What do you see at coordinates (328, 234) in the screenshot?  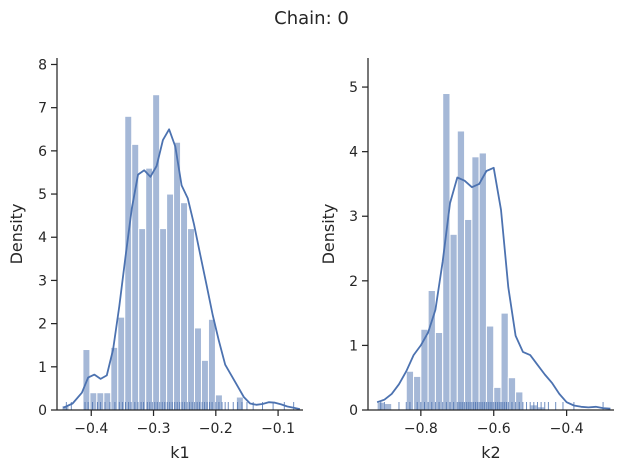 I see `chart-1-y-axis-label: Density` at bounding box center [328, 234].